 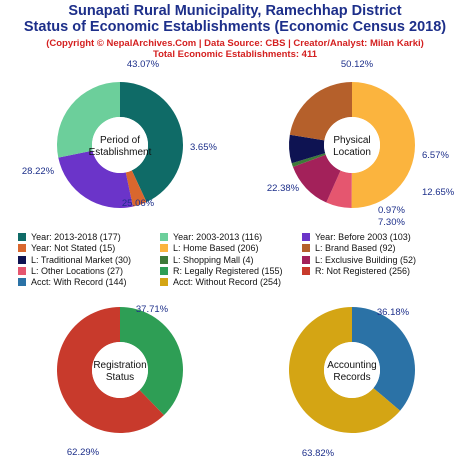 I want to click on donut-center-label: Registration, so click(x=119, y=365).